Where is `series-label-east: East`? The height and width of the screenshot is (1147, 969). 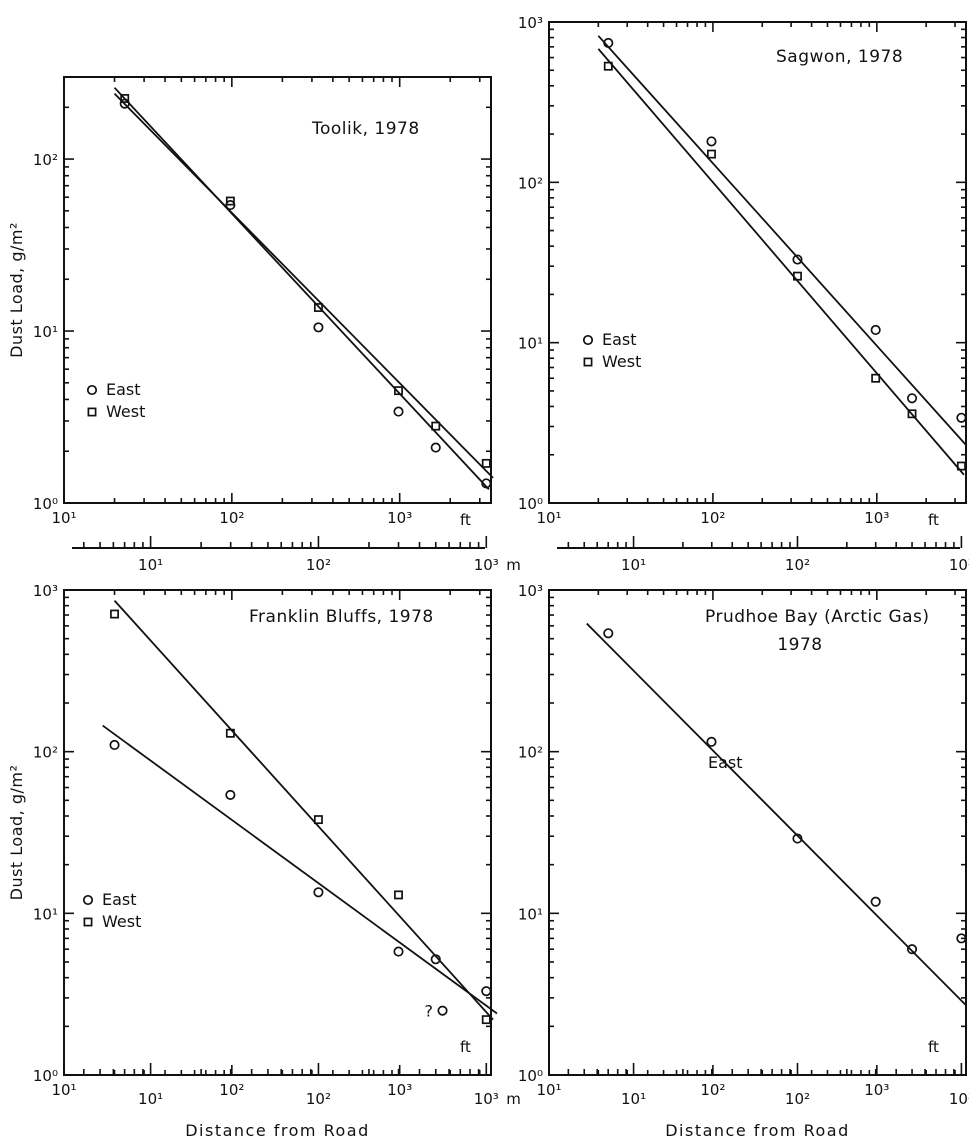
series-label-east: East is located at coordinates (725, 762).